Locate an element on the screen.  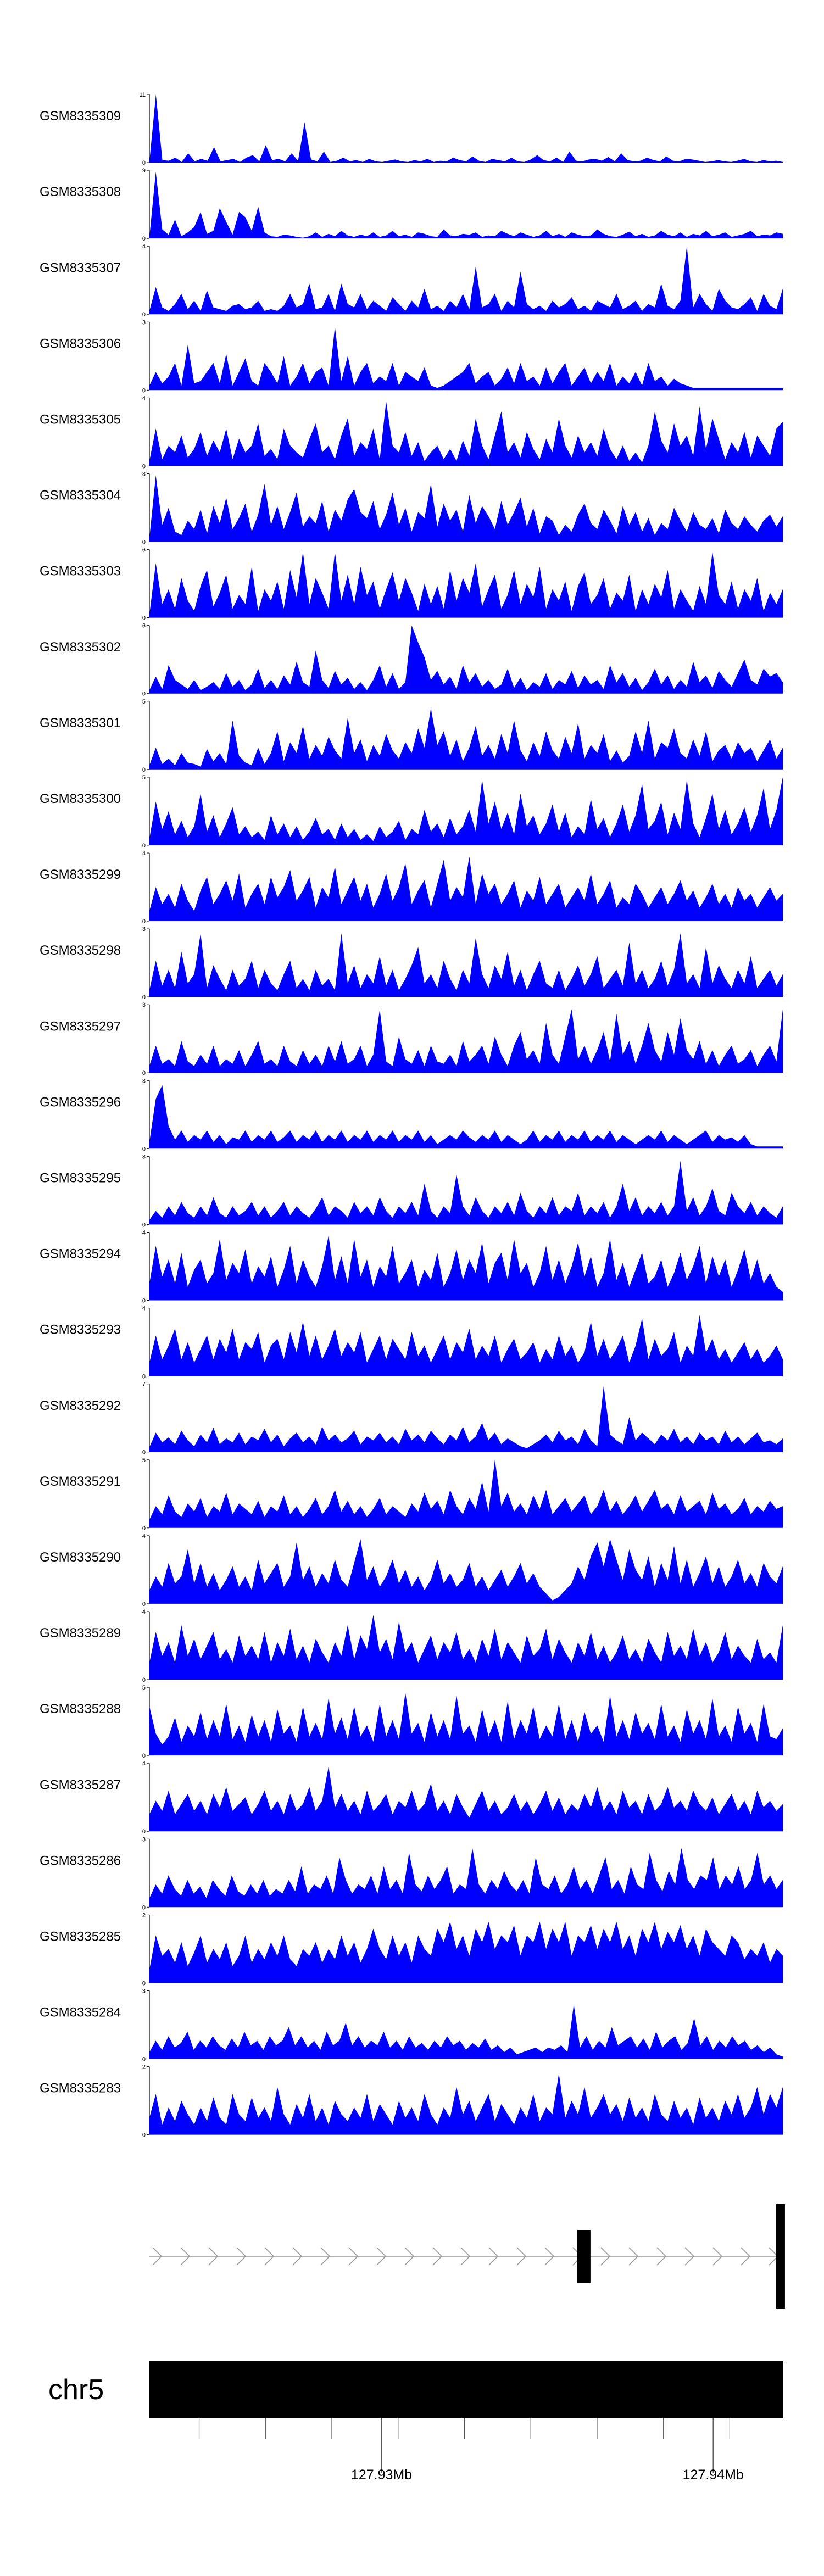
track-label: GSM8335296 is located at coordinates (80, 1102).